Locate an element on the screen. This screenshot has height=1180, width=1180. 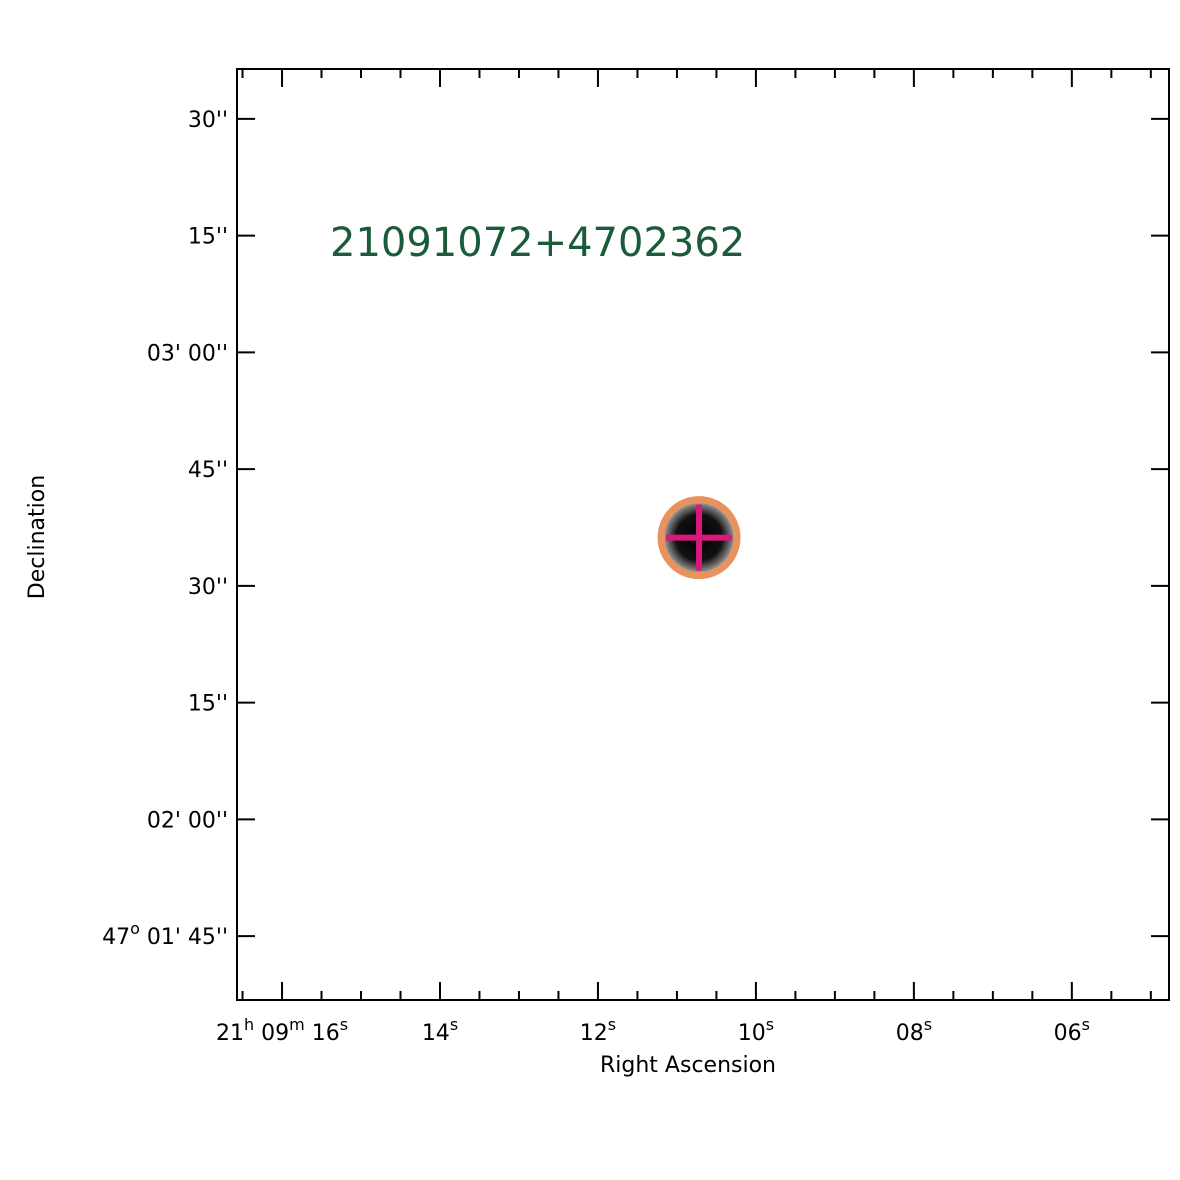
tick-label: 03' 00'' is located at coordinates (187, 353).